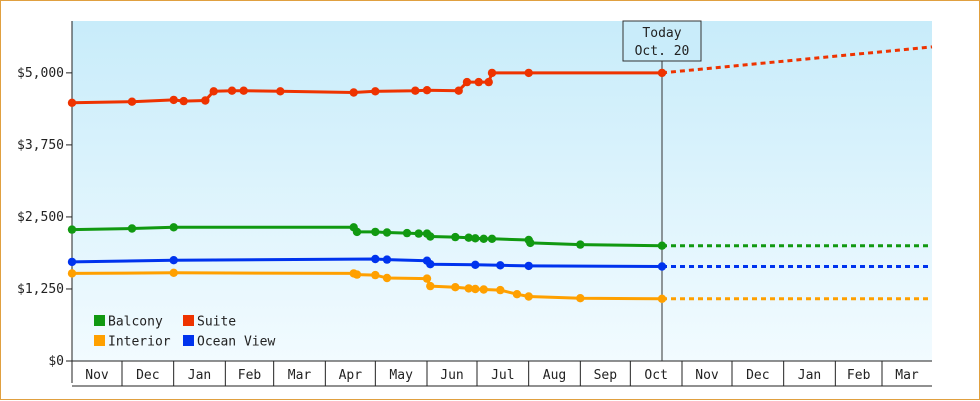 The height and width of the screenshot is (401, 980). I want to click on today-callout-box, so click(662, 41).